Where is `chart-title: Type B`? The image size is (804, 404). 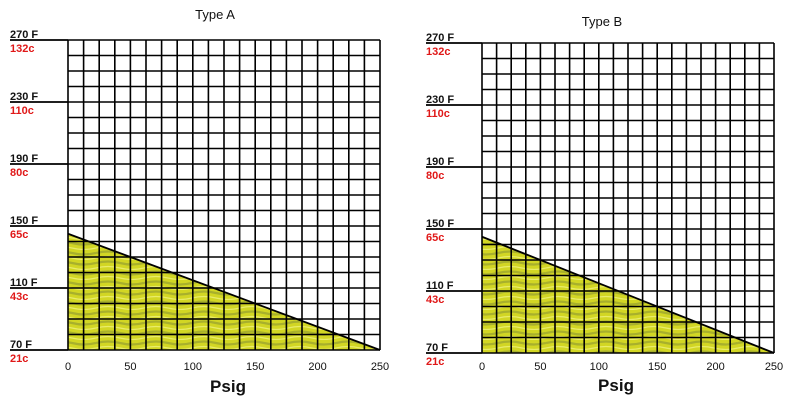
chart-title: Type B is located at coordinates (602, 21).